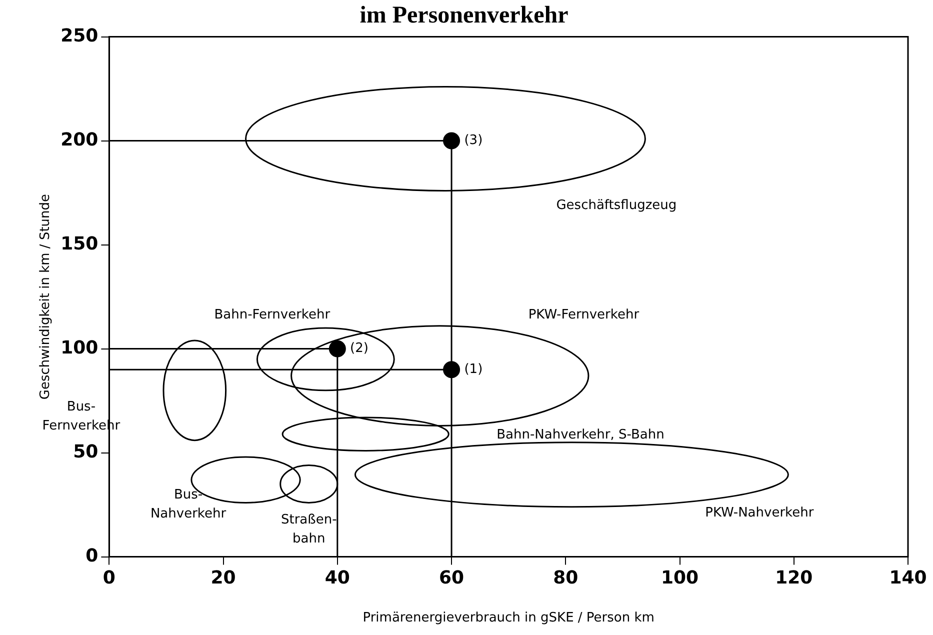 Image resolution: width=933 pixels, height=635 pixels. What do you see at coordinates (580, 434) in the screenshot?
I see `annotation: Bahn-Nahverkehr, S-Bahn` at bounding box center [580, 434].